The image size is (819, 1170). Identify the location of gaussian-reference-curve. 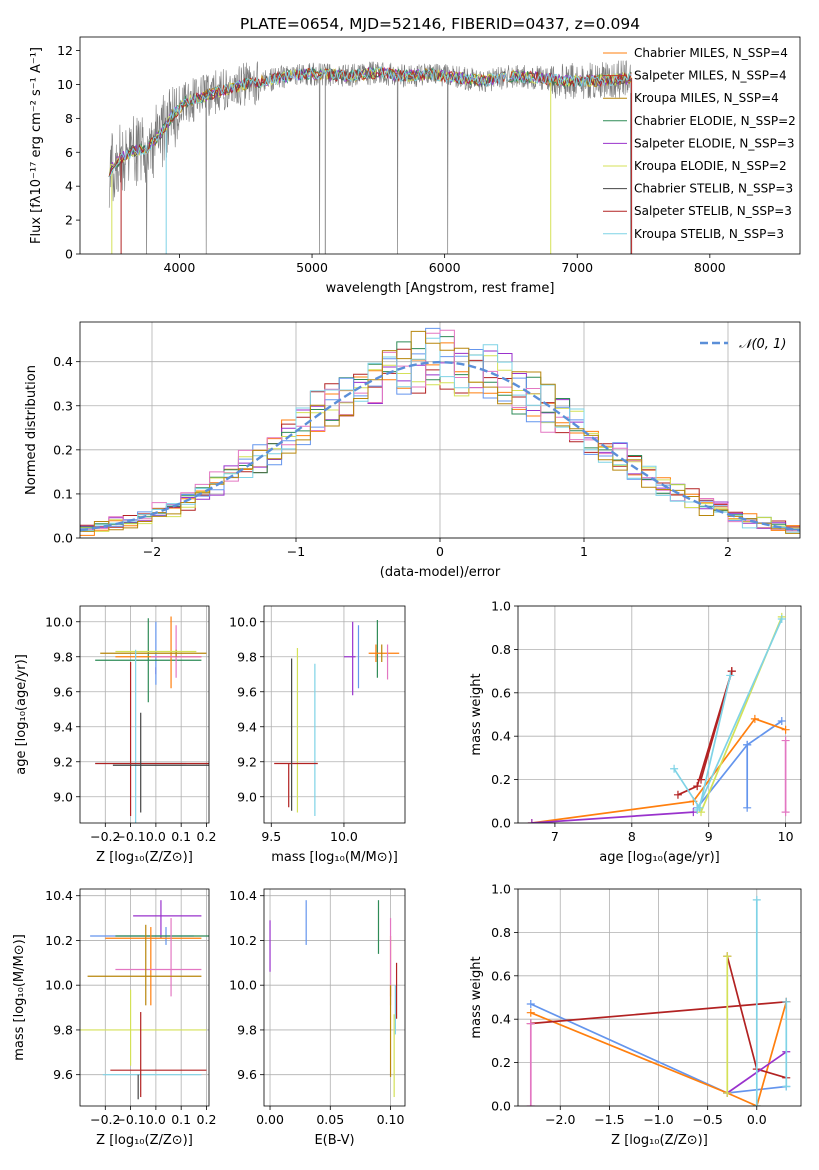
(440, 446).